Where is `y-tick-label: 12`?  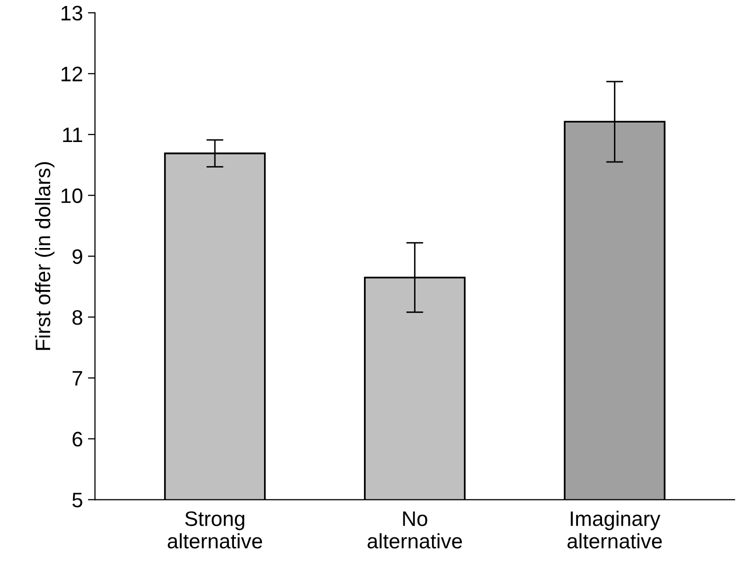 y-tick-label: 12 is located at coordinates (72, 74).